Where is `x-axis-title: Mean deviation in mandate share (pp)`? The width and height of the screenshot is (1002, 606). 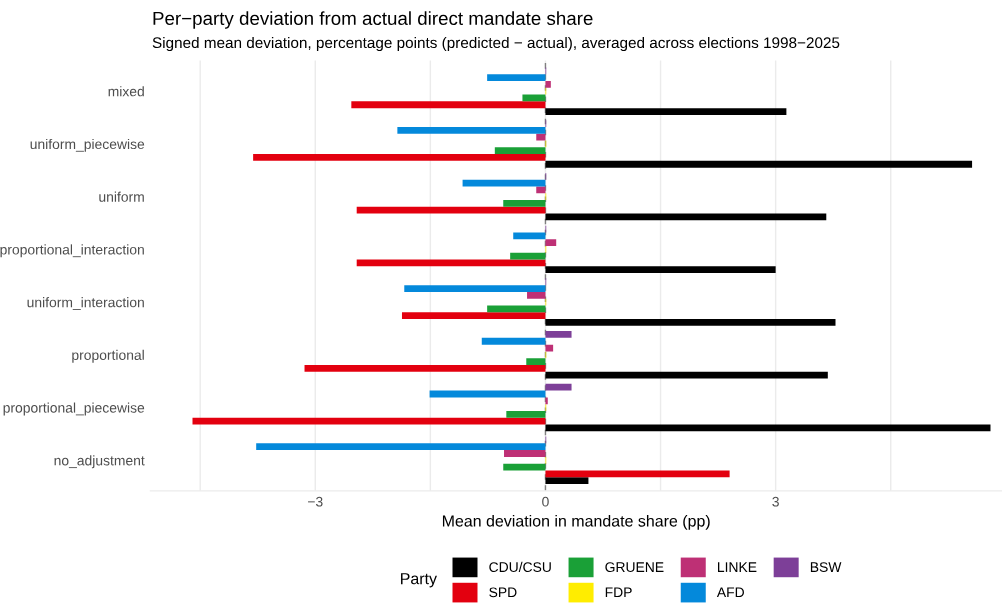
x-axis-title: Mean deviation in mandate share (pp) is located at coordinates (576, 522).